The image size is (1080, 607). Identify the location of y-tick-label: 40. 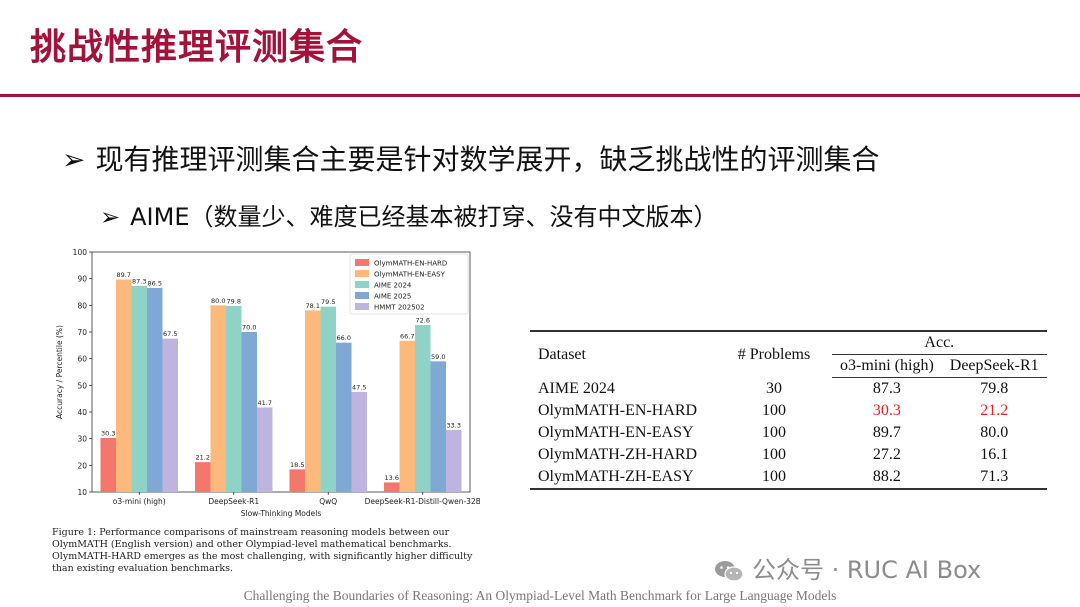
(82, 412).